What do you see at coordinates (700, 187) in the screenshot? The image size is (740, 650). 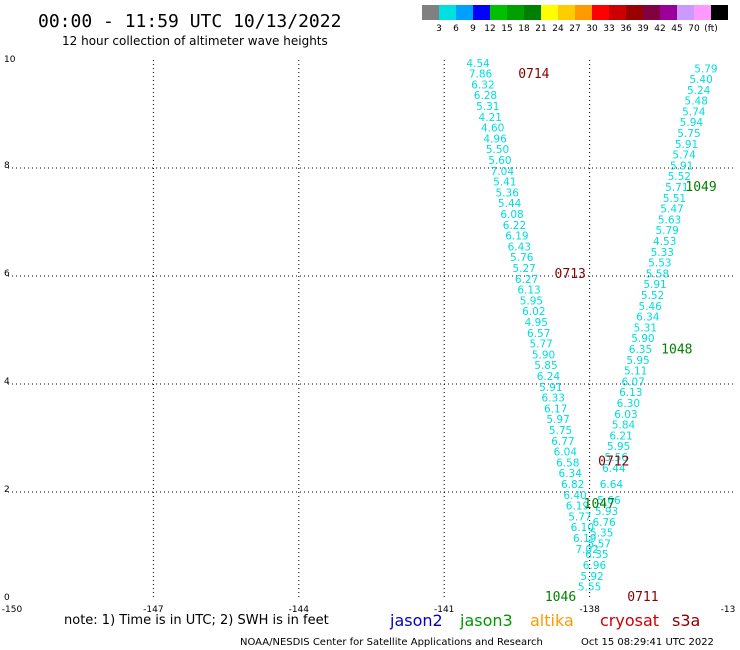 I see `pass-label: 1049` at bounding box center [700, 187].